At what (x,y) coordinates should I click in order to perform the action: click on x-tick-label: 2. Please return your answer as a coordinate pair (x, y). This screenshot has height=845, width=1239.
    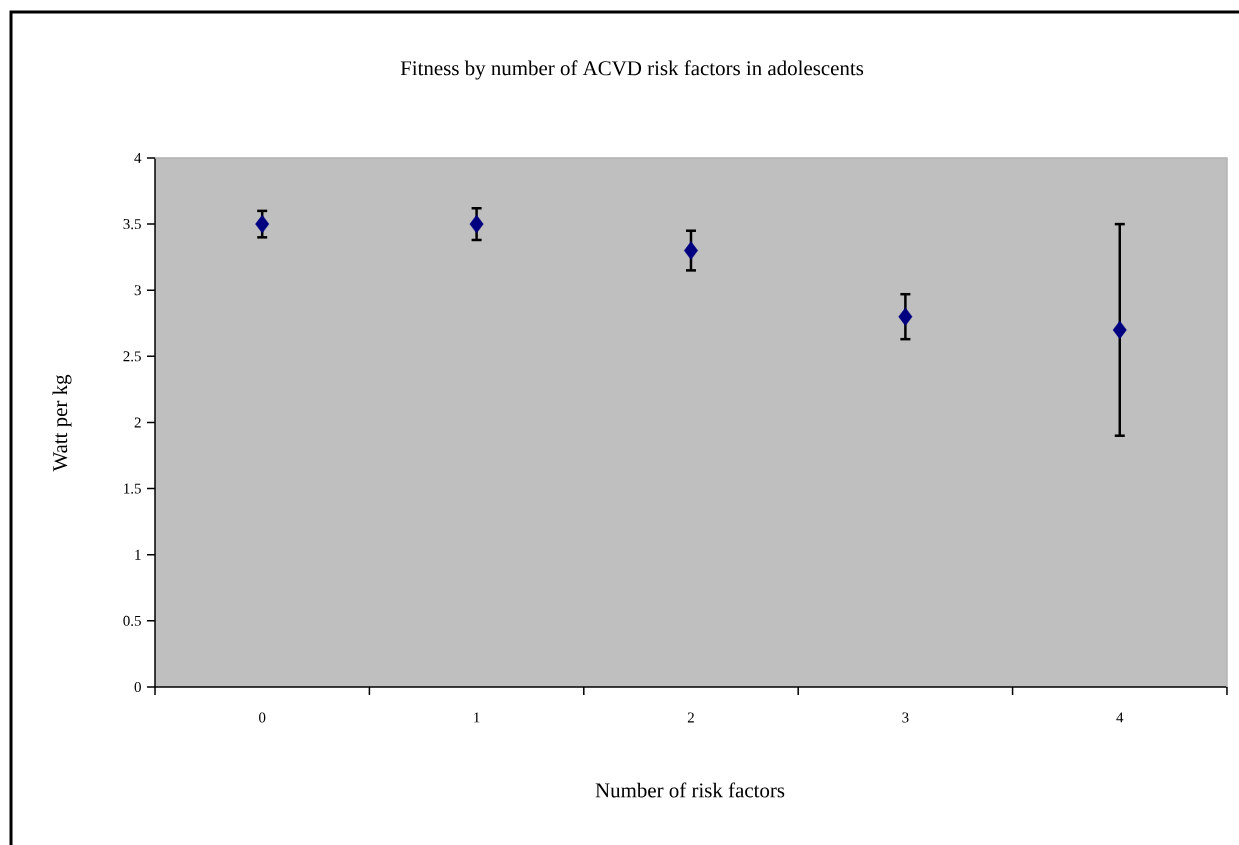
    Looking at the image, I should click on (690, 717).